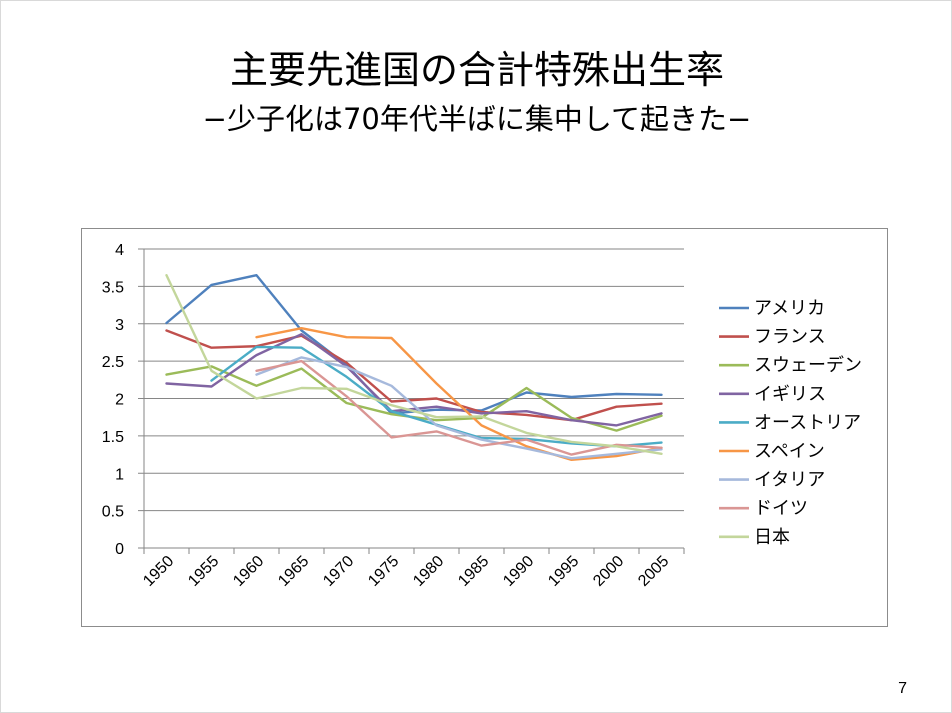 The height and width of the screenshot is (713, 952). I want to click on x-tick-label: 1965, so click(293, 571).